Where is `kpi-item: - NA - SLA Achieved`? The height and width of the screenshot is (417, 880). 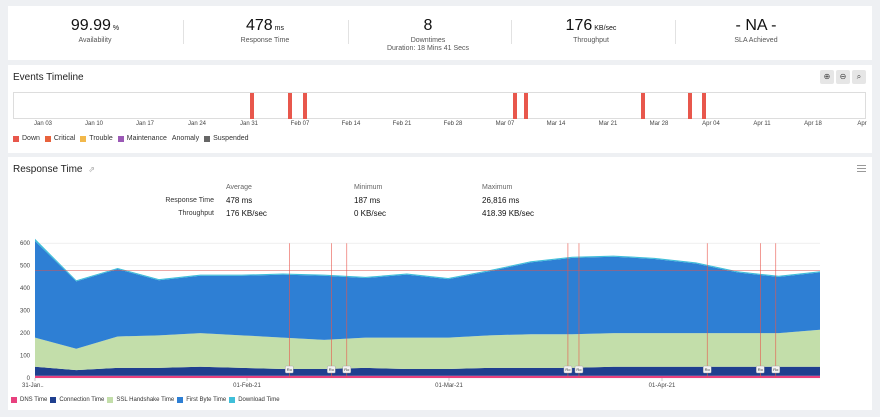
kpi-item: - NA - SLA Achieved is located at coordinates (756, 33).